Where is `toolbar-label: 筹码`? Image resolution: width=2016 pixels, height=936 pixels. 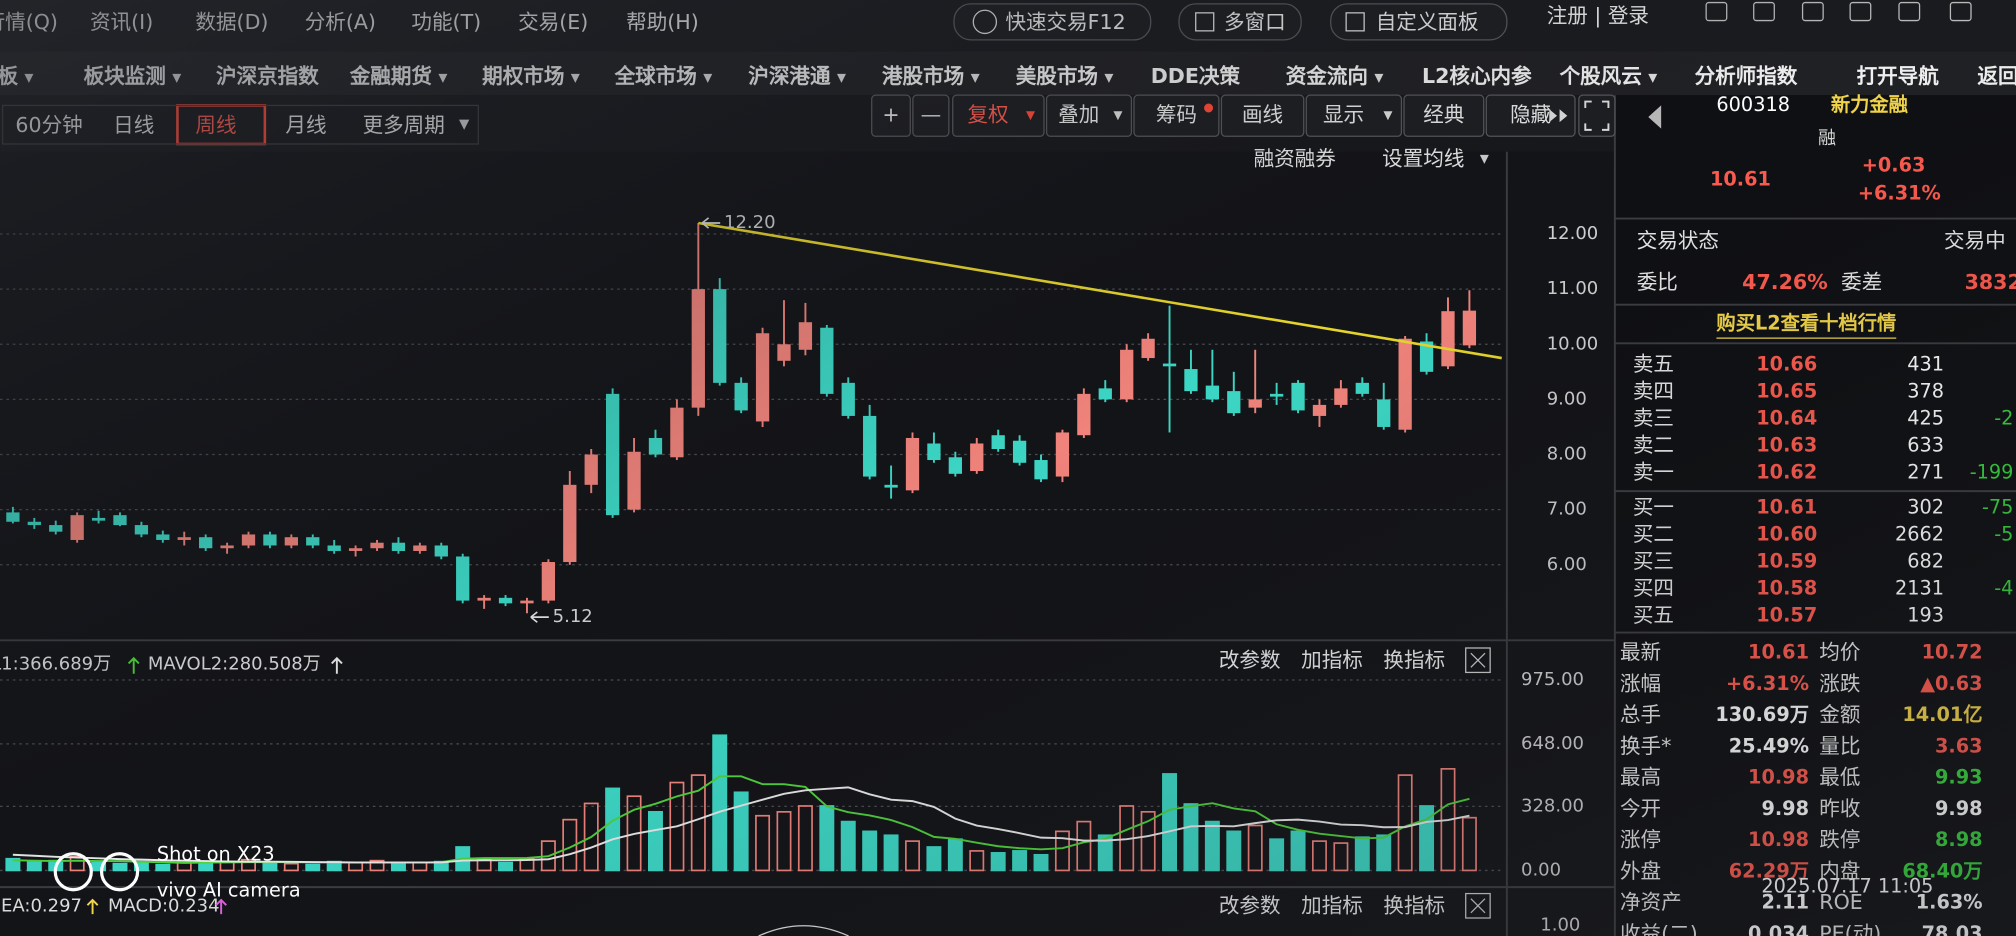
toolbar-label: 筹码 is located at coordinates (1176, 115).